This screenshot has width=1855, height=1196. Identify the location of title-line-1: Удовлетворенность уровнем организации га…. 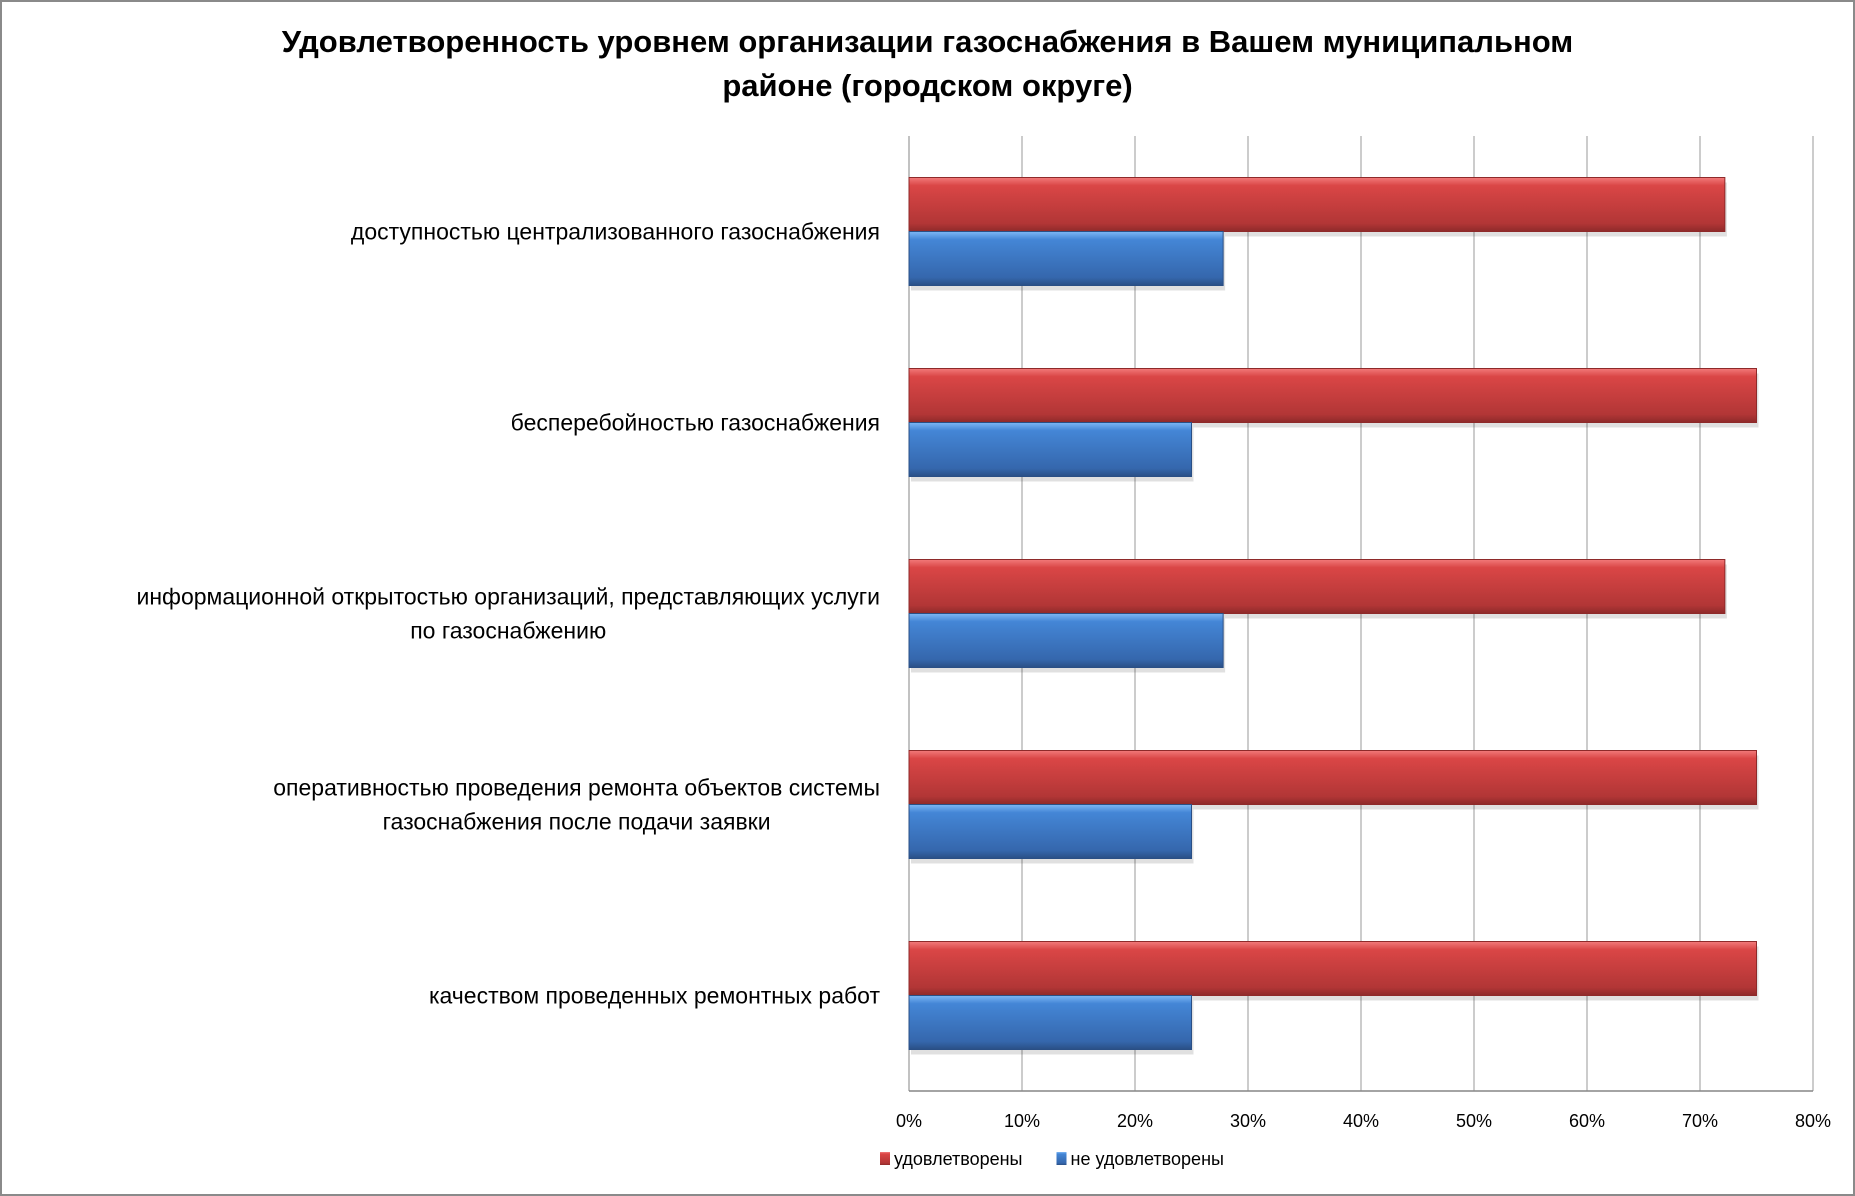
(927, 41).